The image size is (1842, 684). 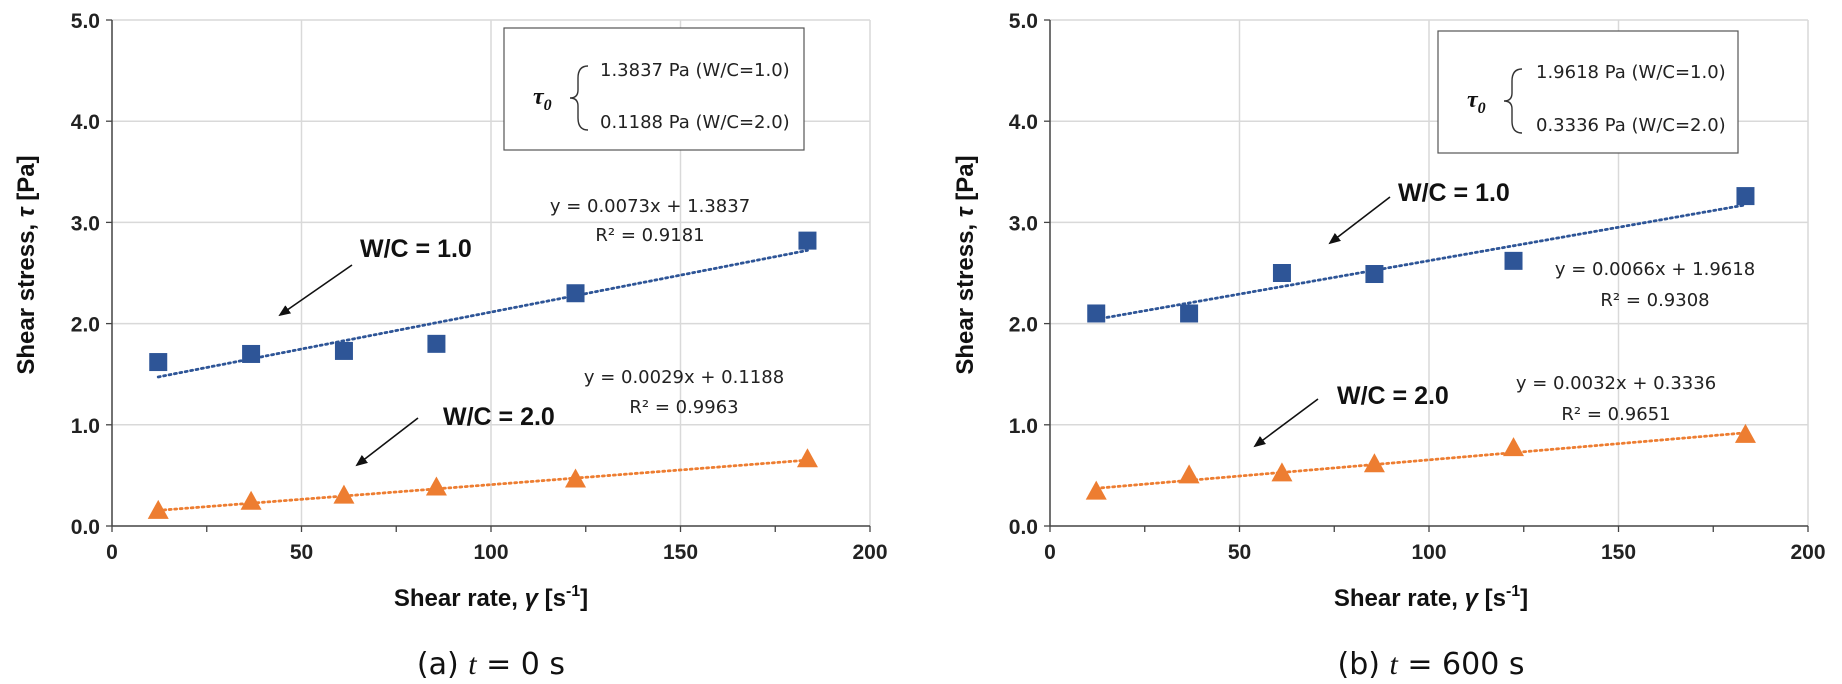 I want to click on trend-r2-wc1: R² = 0.9181, so click(x=649, y=235).